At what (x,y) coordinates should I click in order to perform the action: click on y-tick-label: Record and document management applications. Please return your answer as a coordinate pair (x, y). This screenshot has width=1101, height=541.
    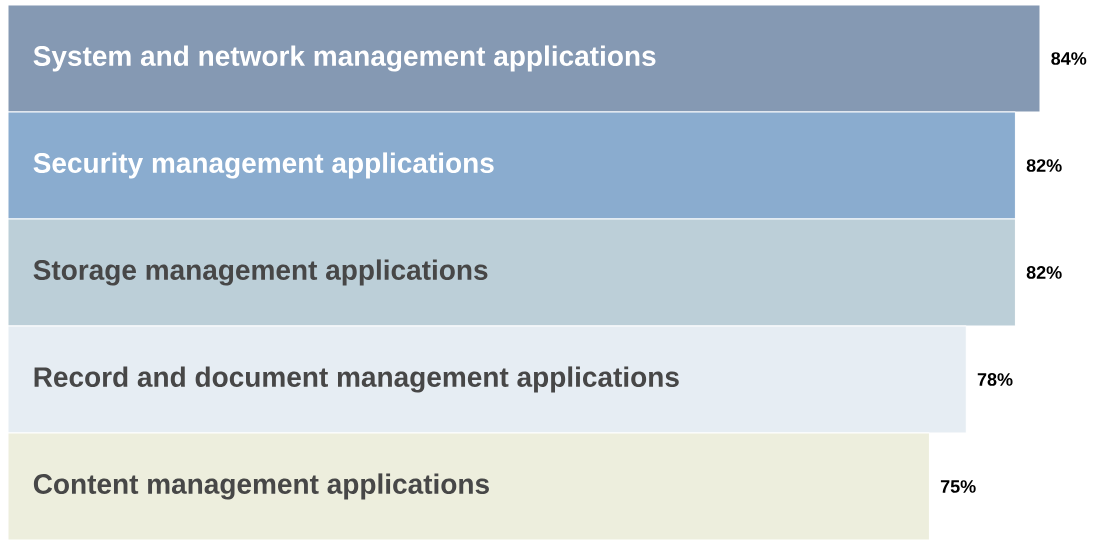
    Looking at the image, I should click on (356, 379).